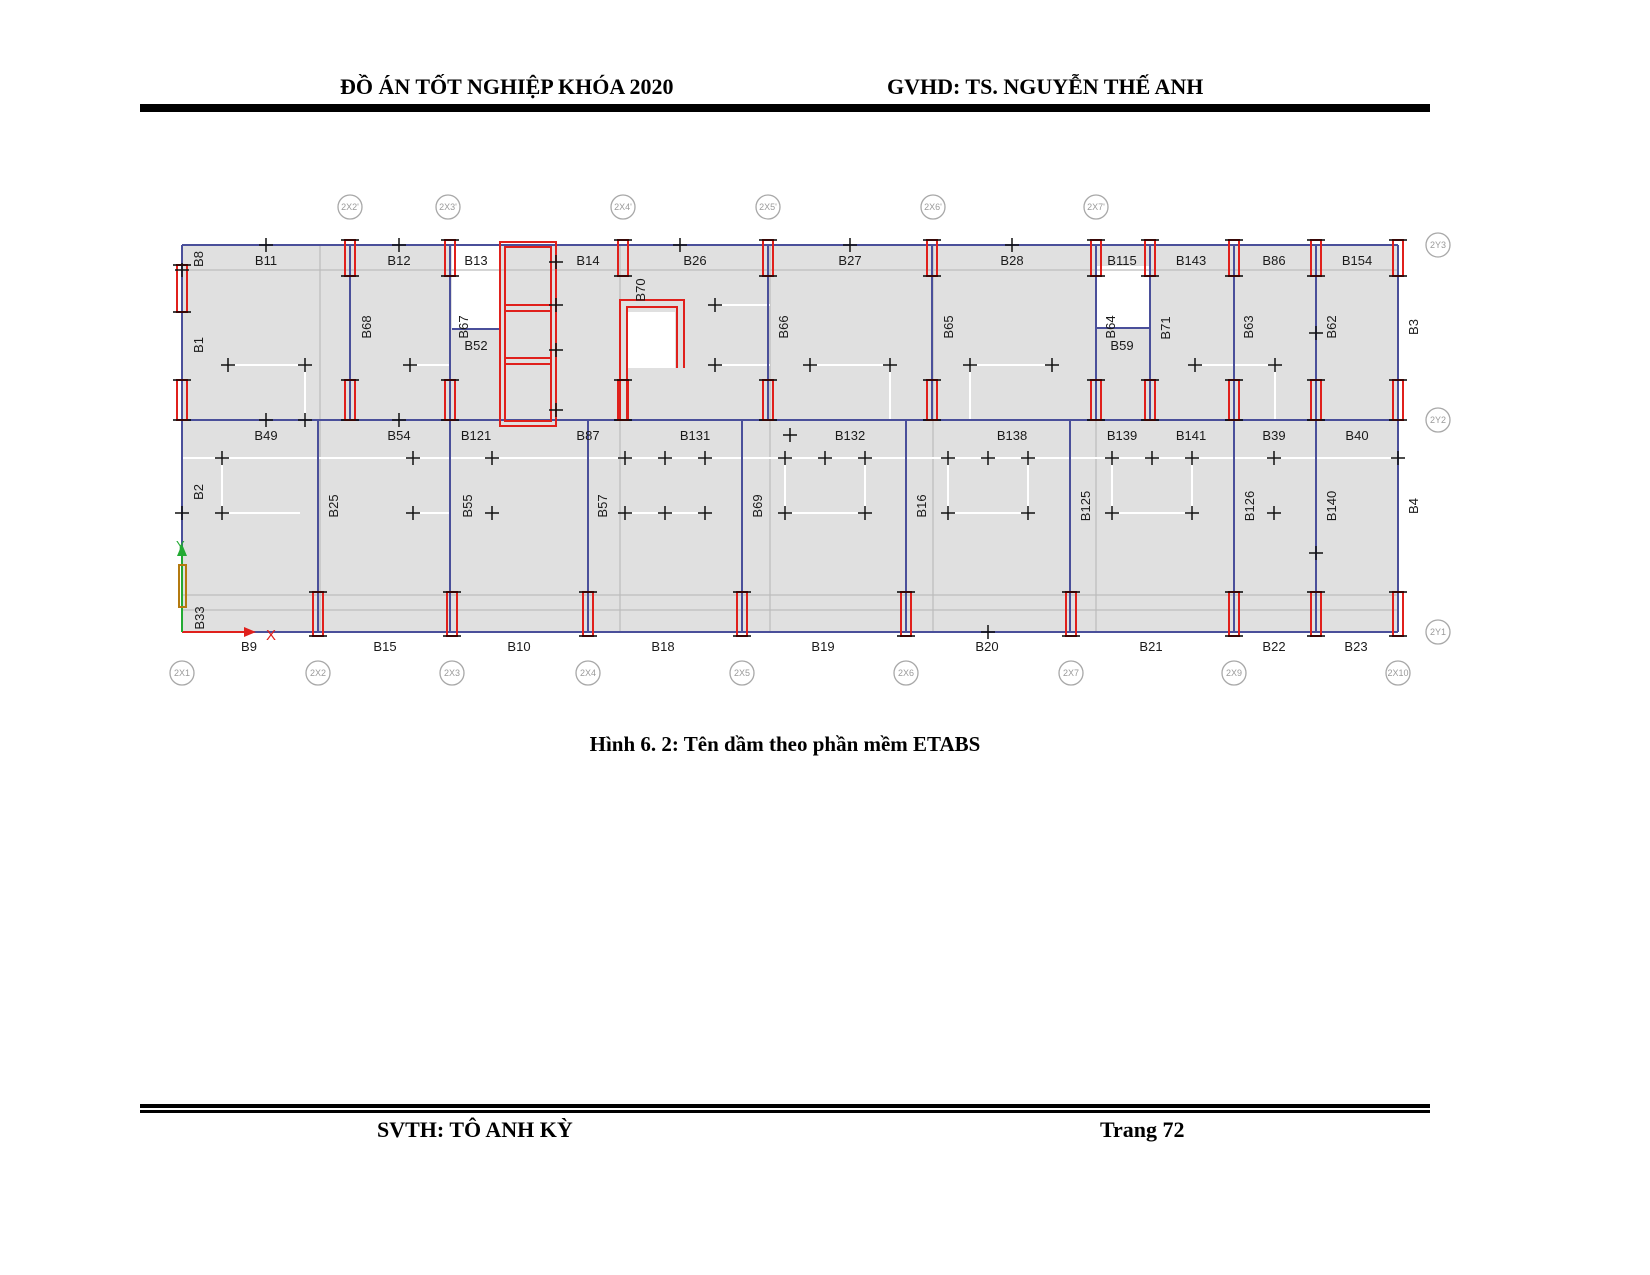 Image resolution: width=1650 pixels, height=1275 pixels. What do you see at coordinates (783, 326) in the screenshot?
I see `beam-label: B66` at bounding box center [783, 326].